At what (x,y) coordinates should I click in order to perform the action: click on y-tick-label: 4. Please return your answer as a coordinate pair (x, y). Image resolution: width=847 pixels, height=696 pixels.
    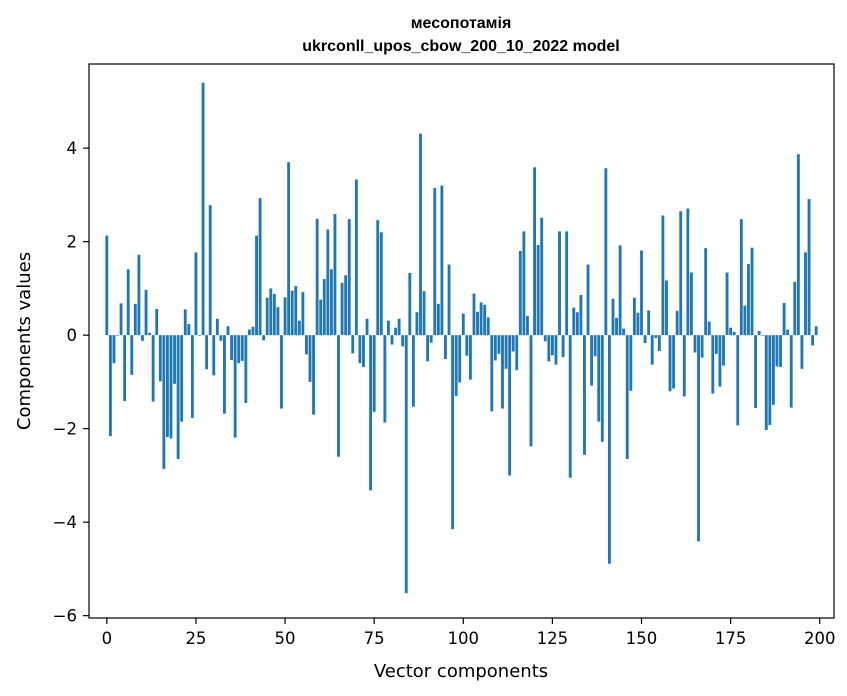
    Looking at the image, I should click on (72, 148).